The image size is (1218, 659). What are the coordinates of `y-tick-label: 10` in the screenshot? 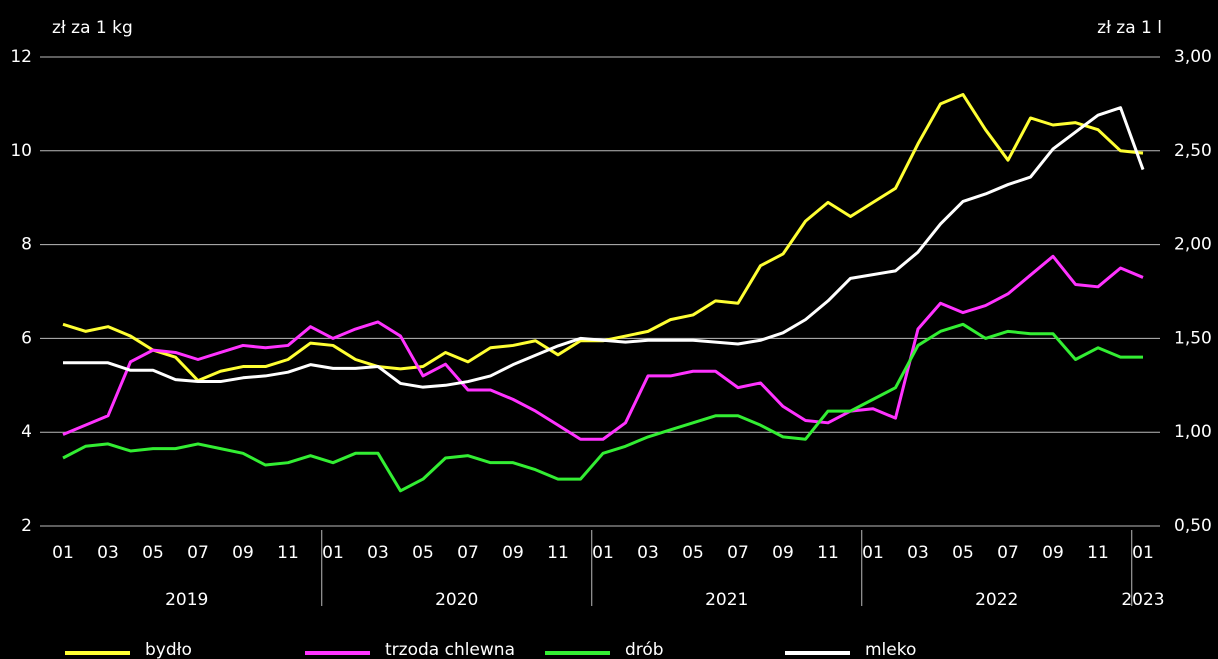 It's located at (21, 151).